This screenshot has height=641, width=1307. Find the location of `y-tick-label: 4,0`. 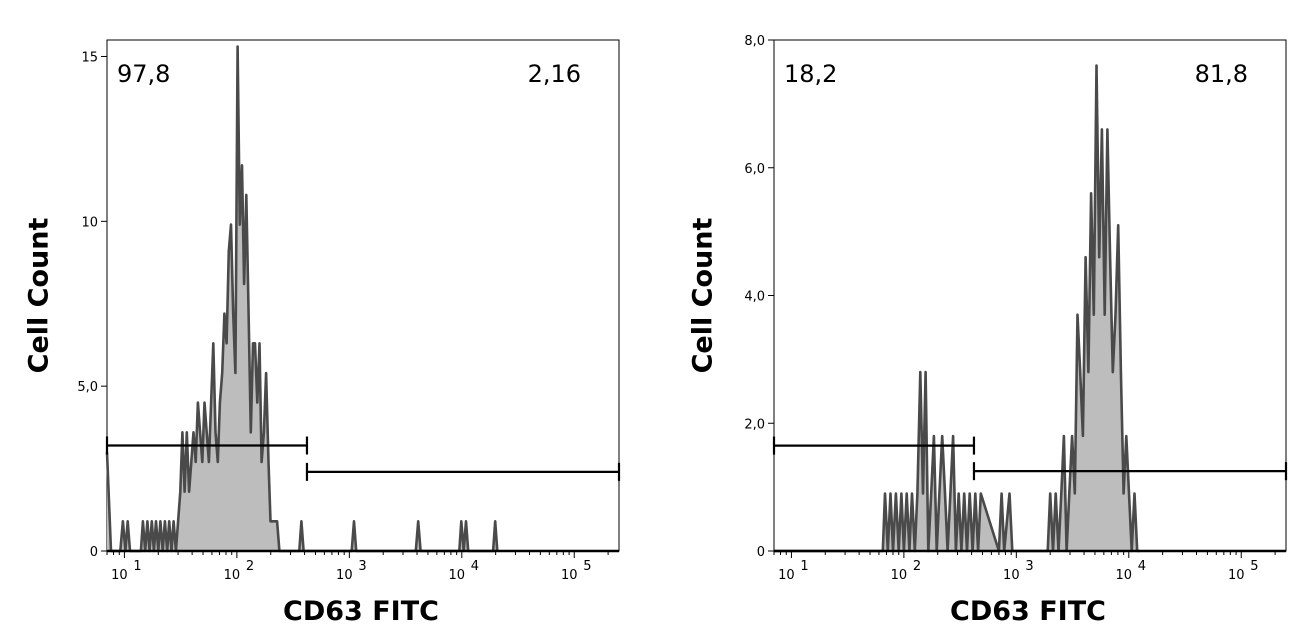

y-tick-label: 4,0 is located at coordinates (754, 297).